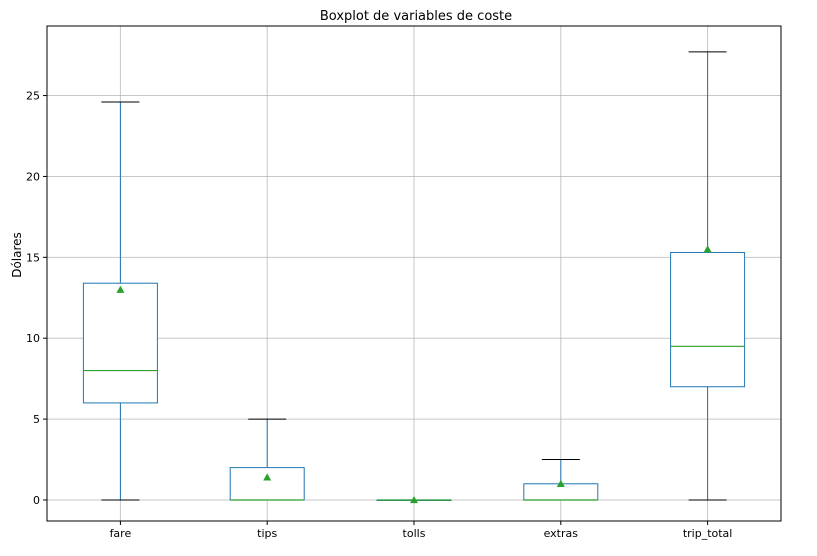 This screenshot has width=817, height=556. Describe the element at coordinates (36, 500) in the screenshot. I see `y-tick-label: 0` at that location.